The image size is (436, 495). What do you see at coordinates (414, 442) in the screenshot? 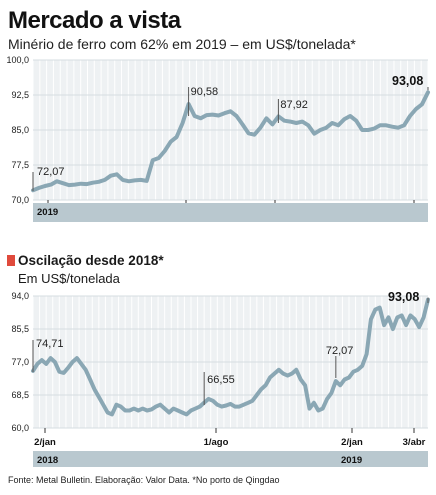
I see `x-tick-label: 3/abr` at bounding box center [414, 442].